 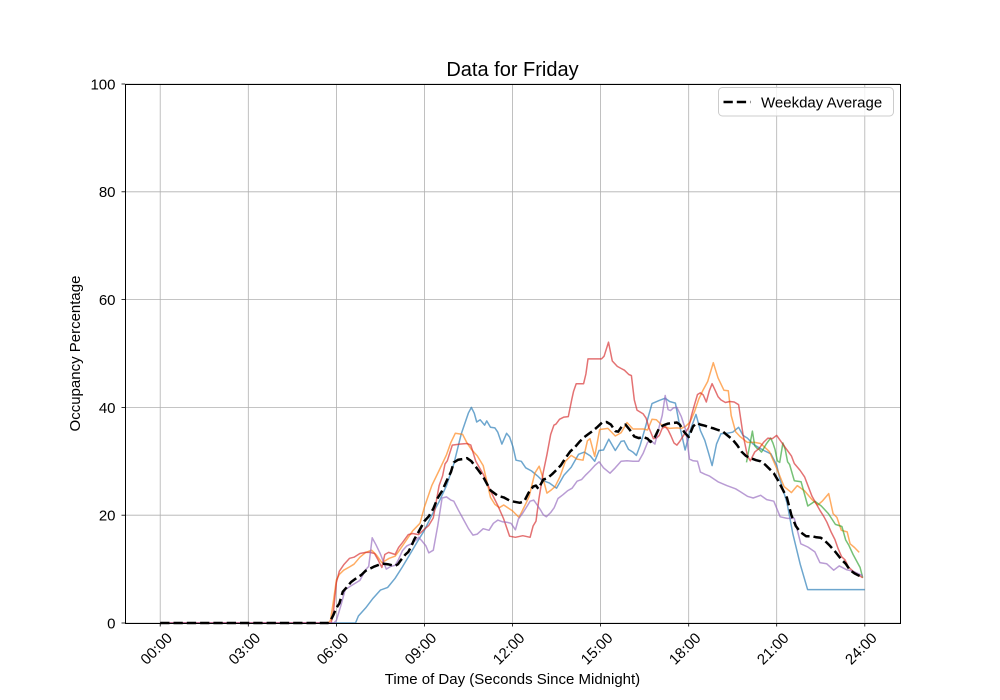 What do you see at coordinates (75, 354) in the screenshot?
I see `svg-text: Occupancy Percentage` at bounding box center [75, 354].